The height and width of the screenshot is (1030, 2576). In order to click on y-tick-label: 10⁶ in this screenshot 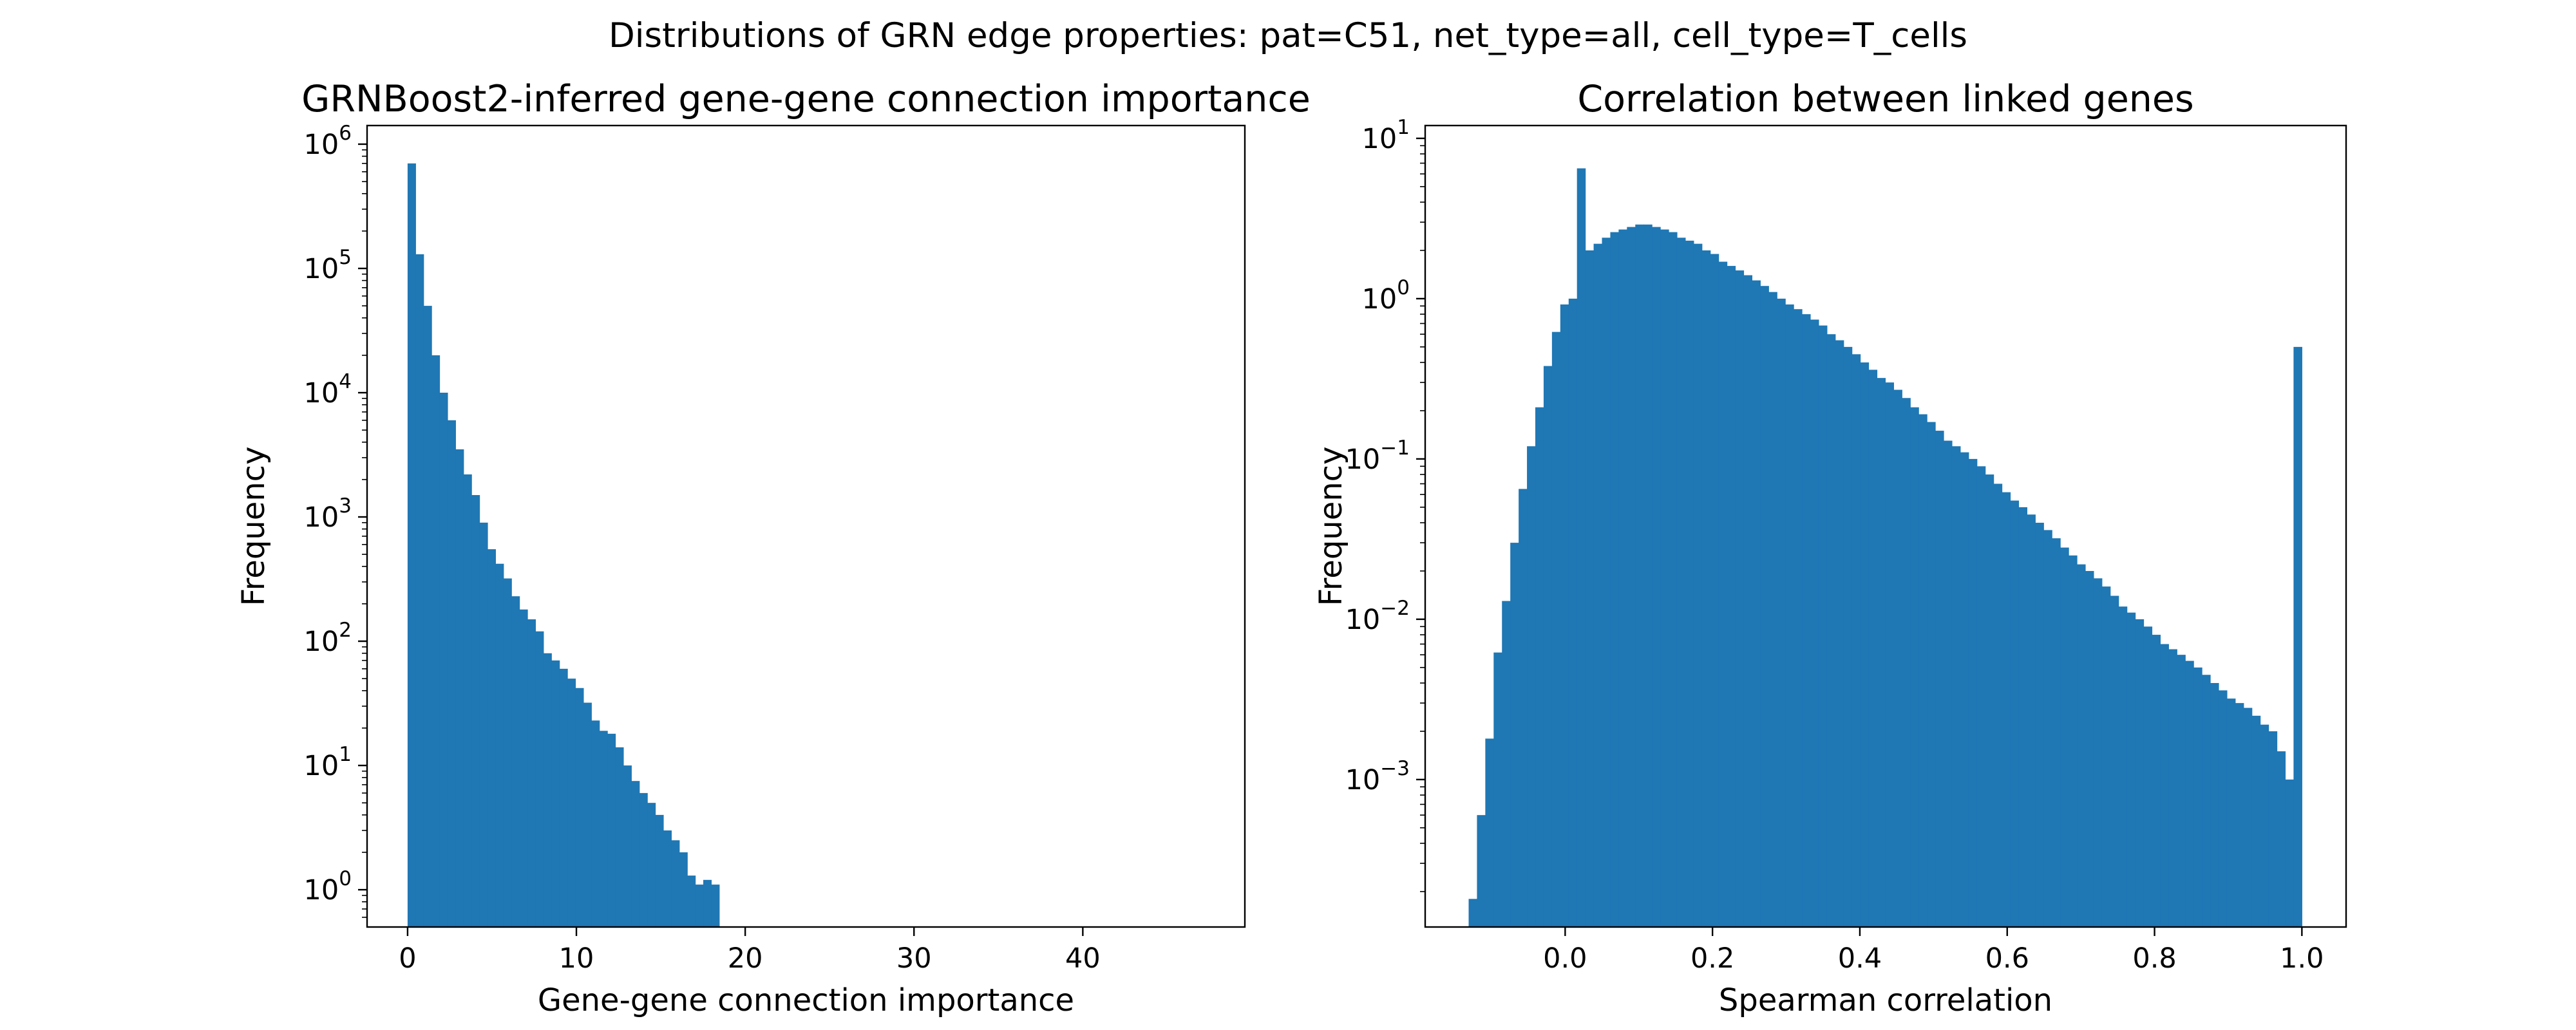, I will do `click(328, 141)`.